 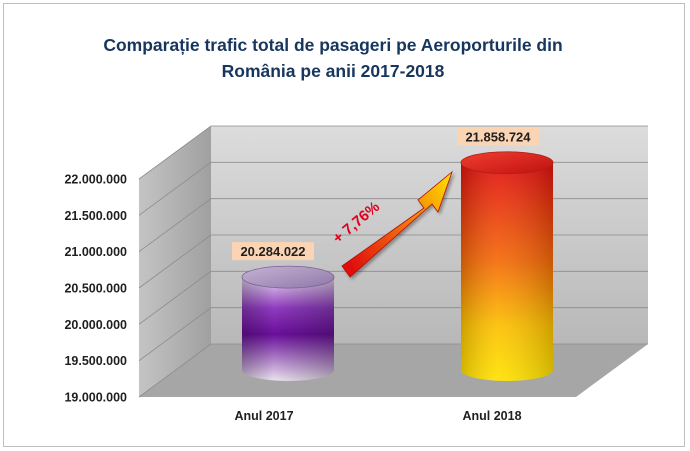 I want to click on growth-arrow, so click(x=397, y=224).